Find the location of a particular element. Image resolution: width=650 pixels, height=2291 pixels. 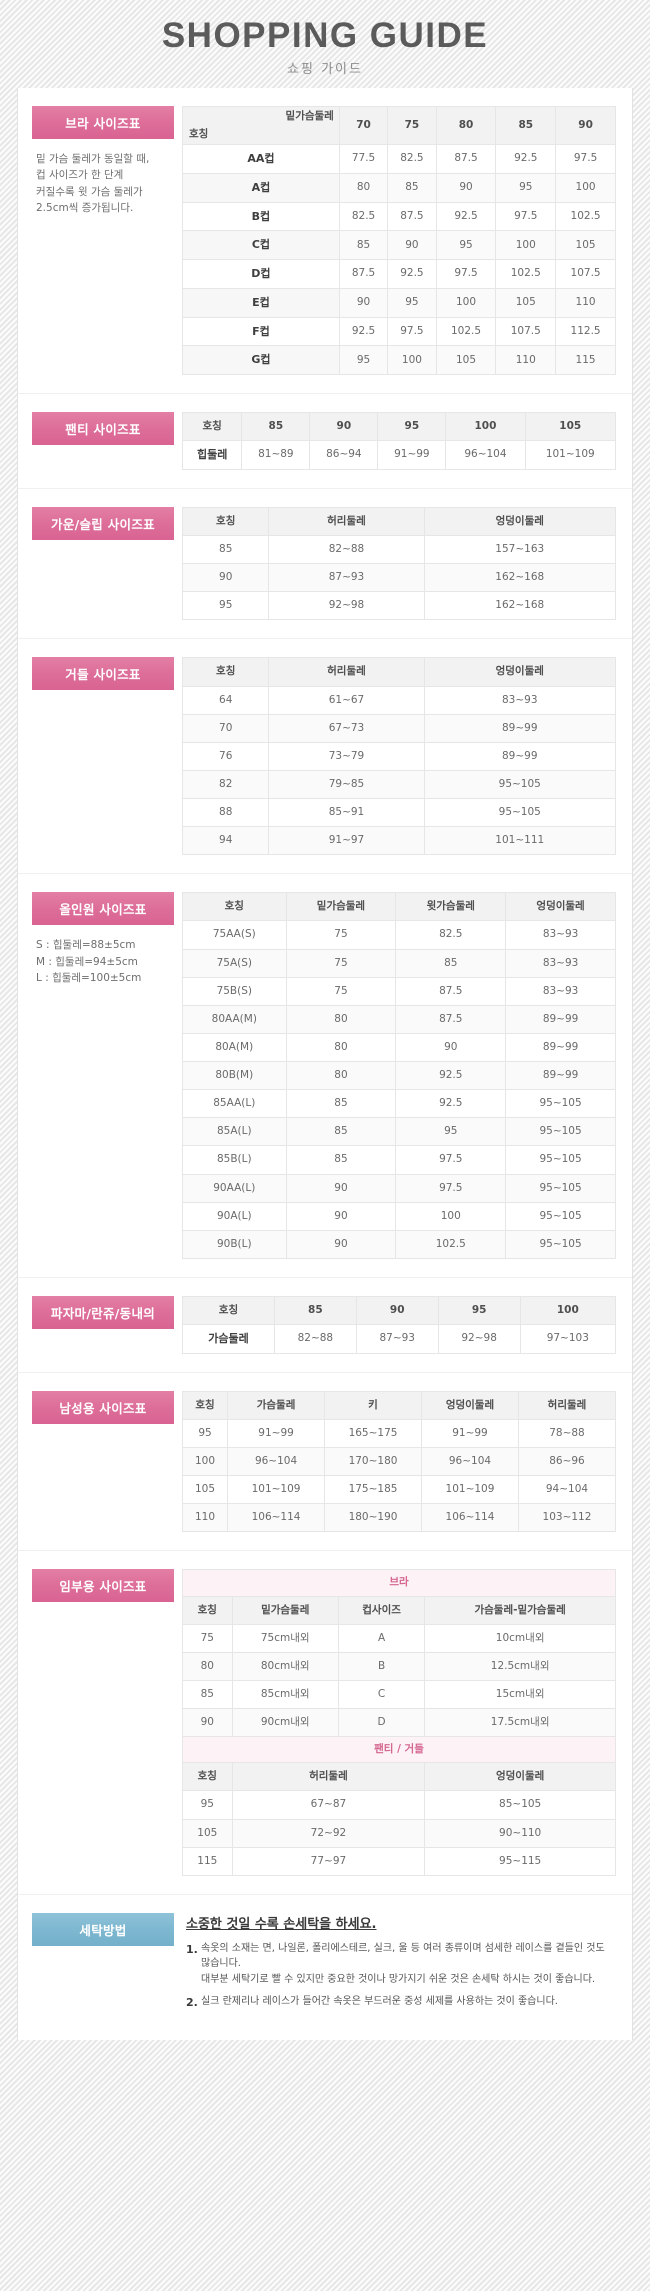

washing-item-number: 2. is located at coordinates (192, 2003).